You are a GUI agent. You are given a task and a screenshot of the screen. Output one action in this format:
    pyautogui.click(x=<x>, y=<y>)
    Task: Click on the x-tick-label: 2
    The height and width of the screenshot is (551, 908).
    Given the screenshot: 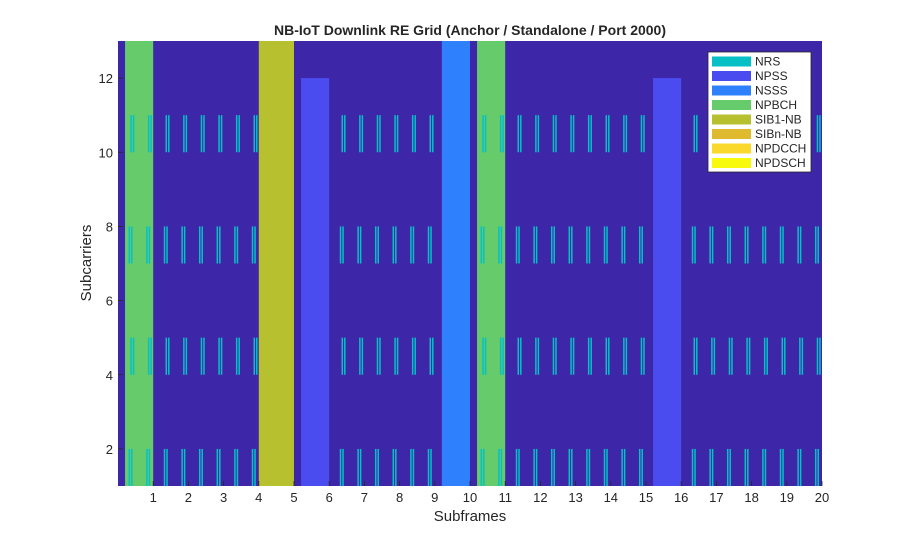 What is the action you would take?
    pyautogui.click(x=188, y=497)
    